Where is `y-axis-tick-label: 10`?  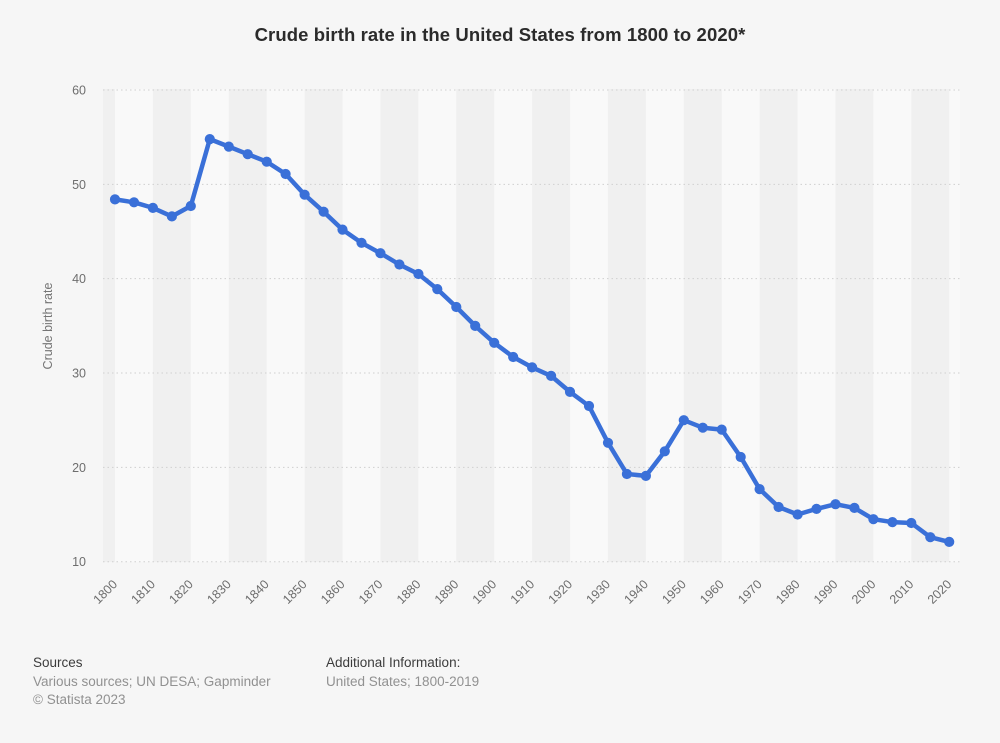 y-axis-tick-label: 10 is located at coordinates (79, 562).